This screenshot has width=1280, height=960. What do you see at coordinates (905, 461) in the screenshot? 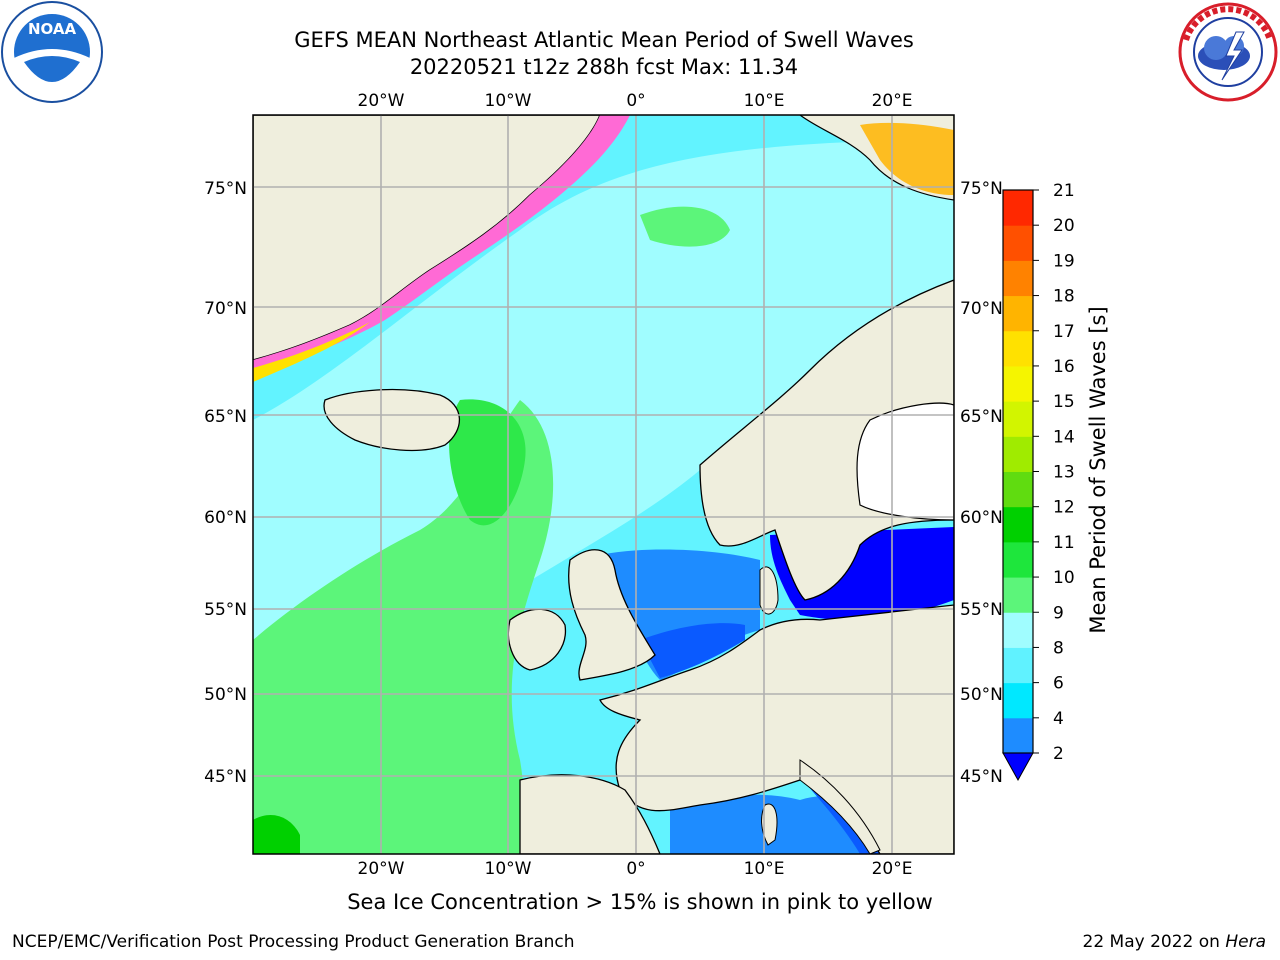
I see `gulf-of-bothnia` at bounding box center [905, 461].